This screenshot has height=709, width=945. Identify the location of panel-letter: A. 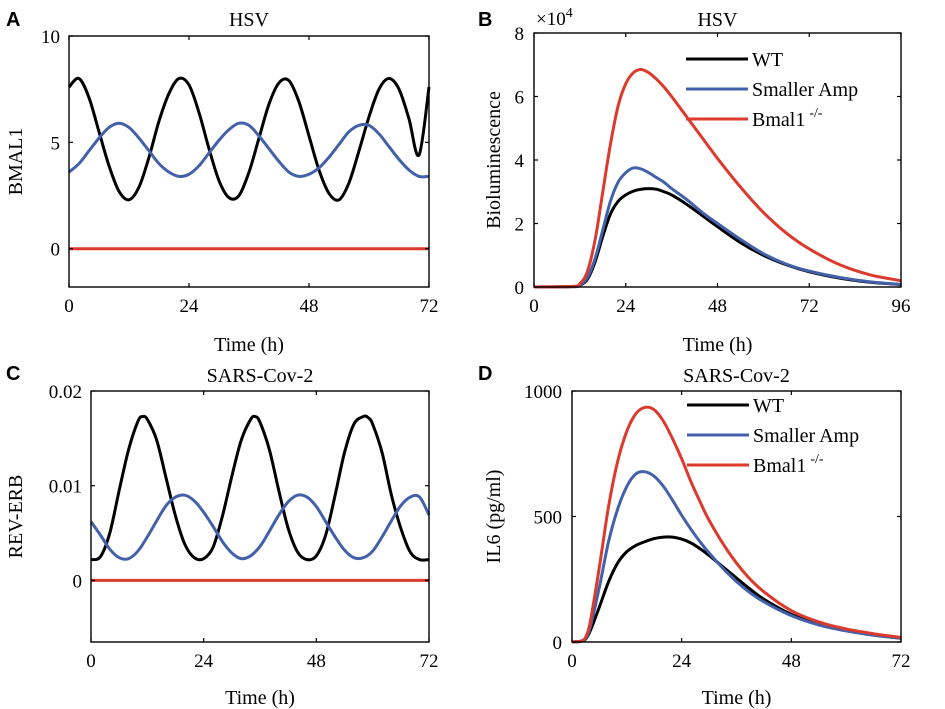
(13, 20).